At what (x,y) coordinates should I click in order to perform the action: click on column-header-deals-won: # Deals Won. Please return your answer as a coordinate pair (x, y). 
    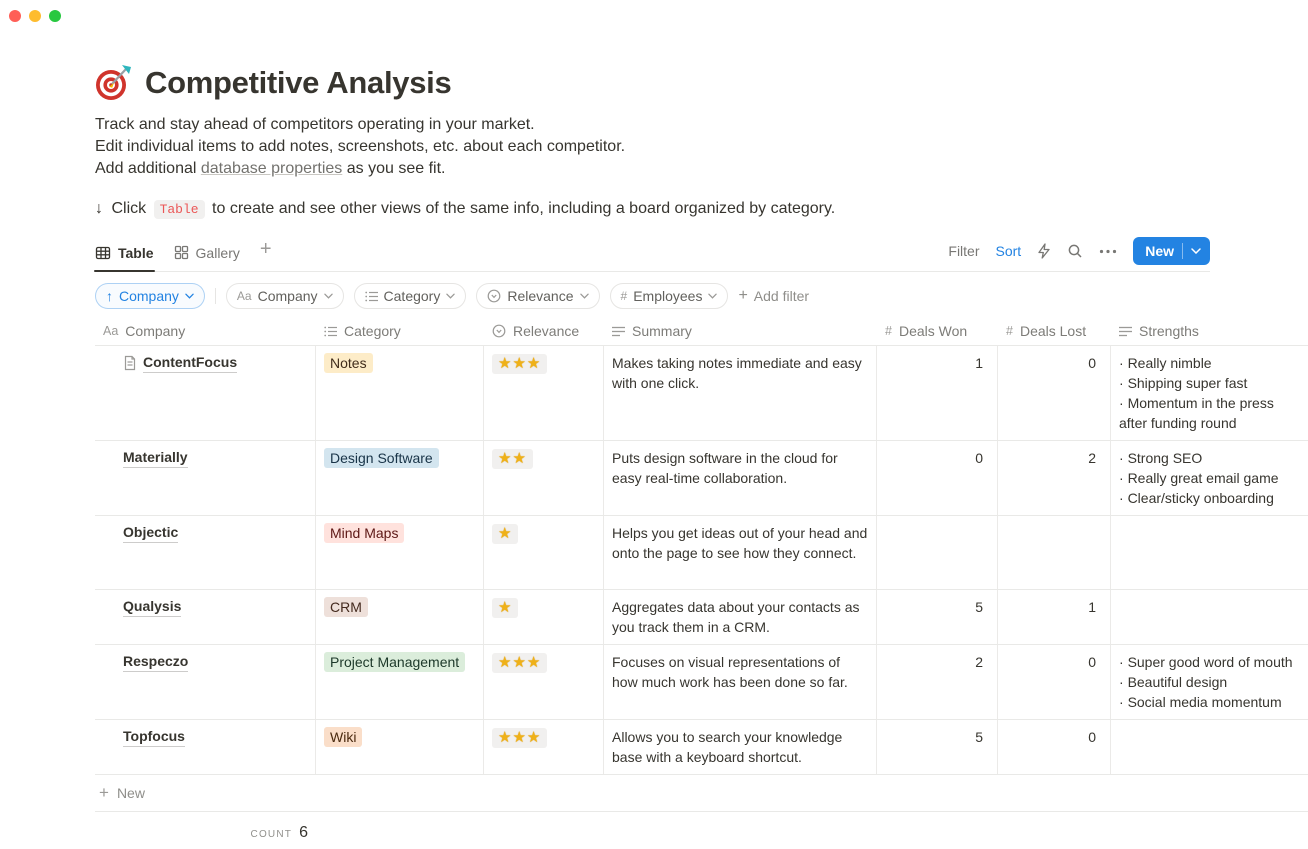
    Looking at the image, I should click on (926, 331).